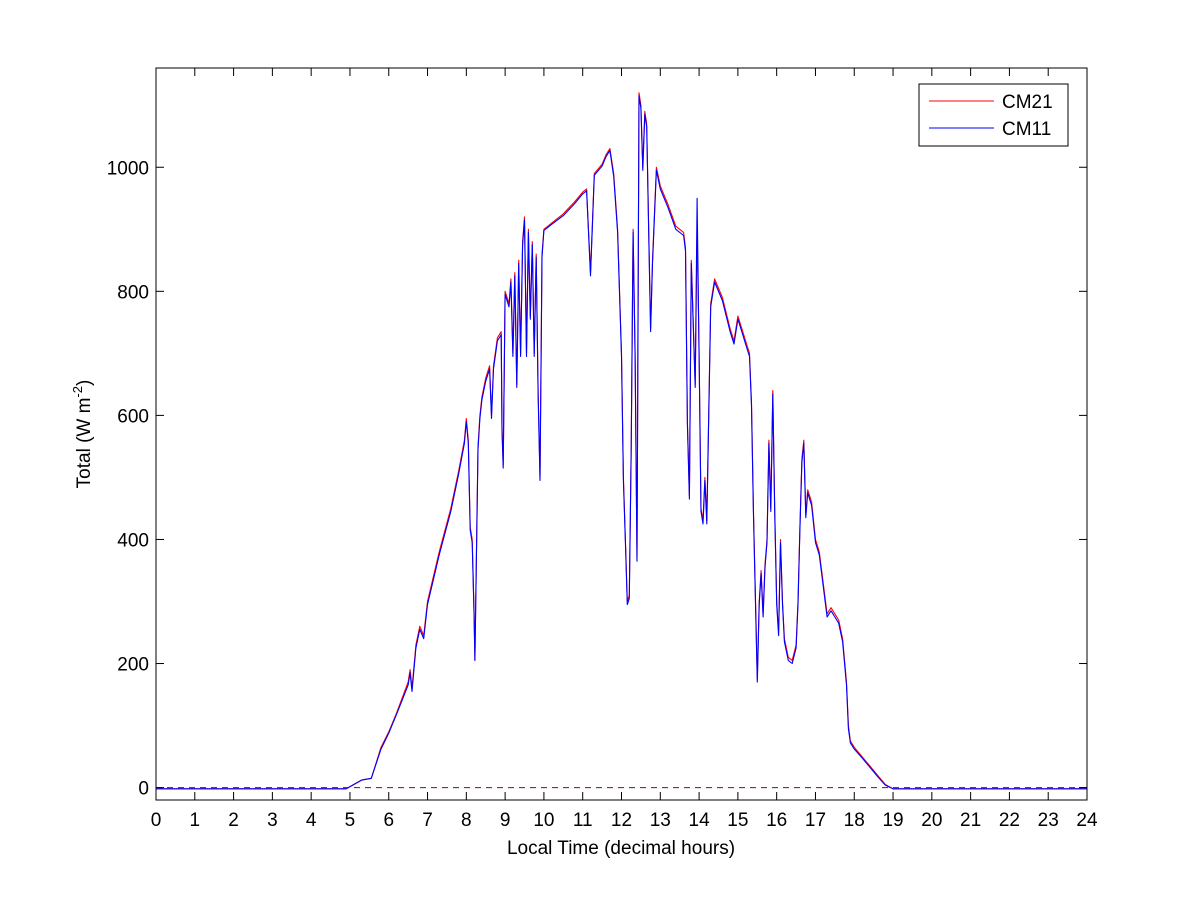 This screenshot has height=900, width=1201. What do you see at coordinates (143, 789) in the screenshot?
I see `y-tick-label: 0` at bounding box center [143, 789].